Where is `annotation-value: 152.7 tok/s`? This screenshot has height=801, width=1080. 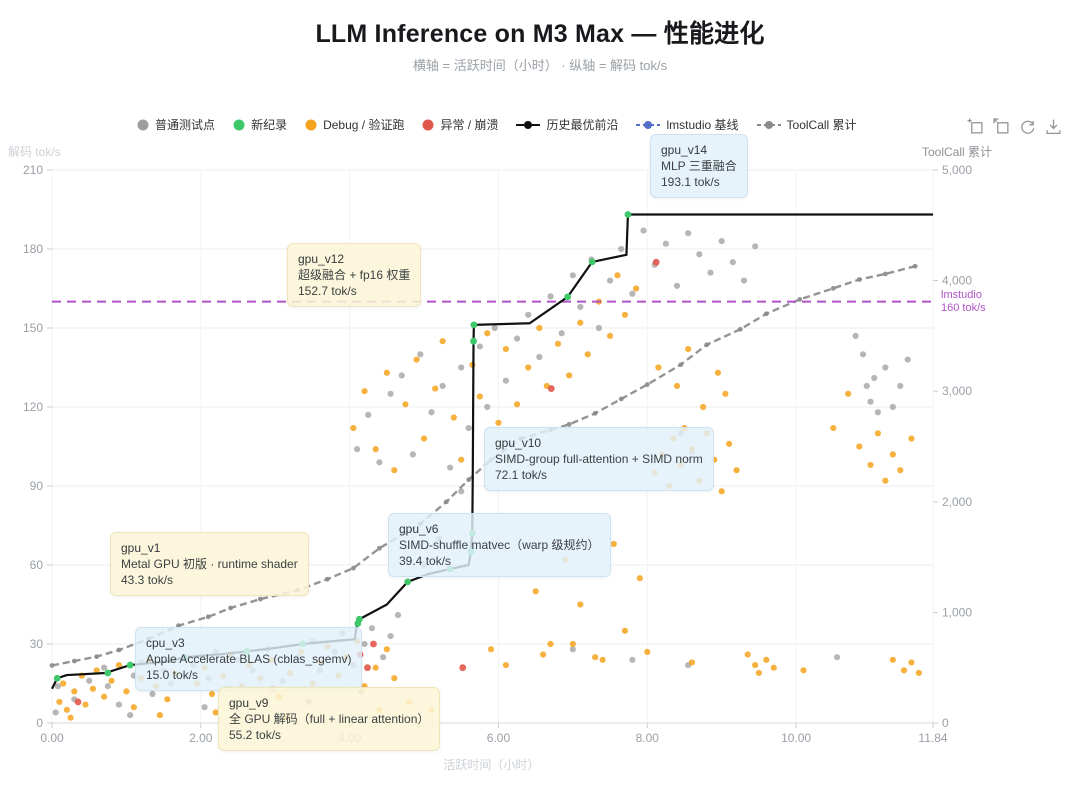
annotation-value: 152.7 tok/s is located at coordinates (327, 291).